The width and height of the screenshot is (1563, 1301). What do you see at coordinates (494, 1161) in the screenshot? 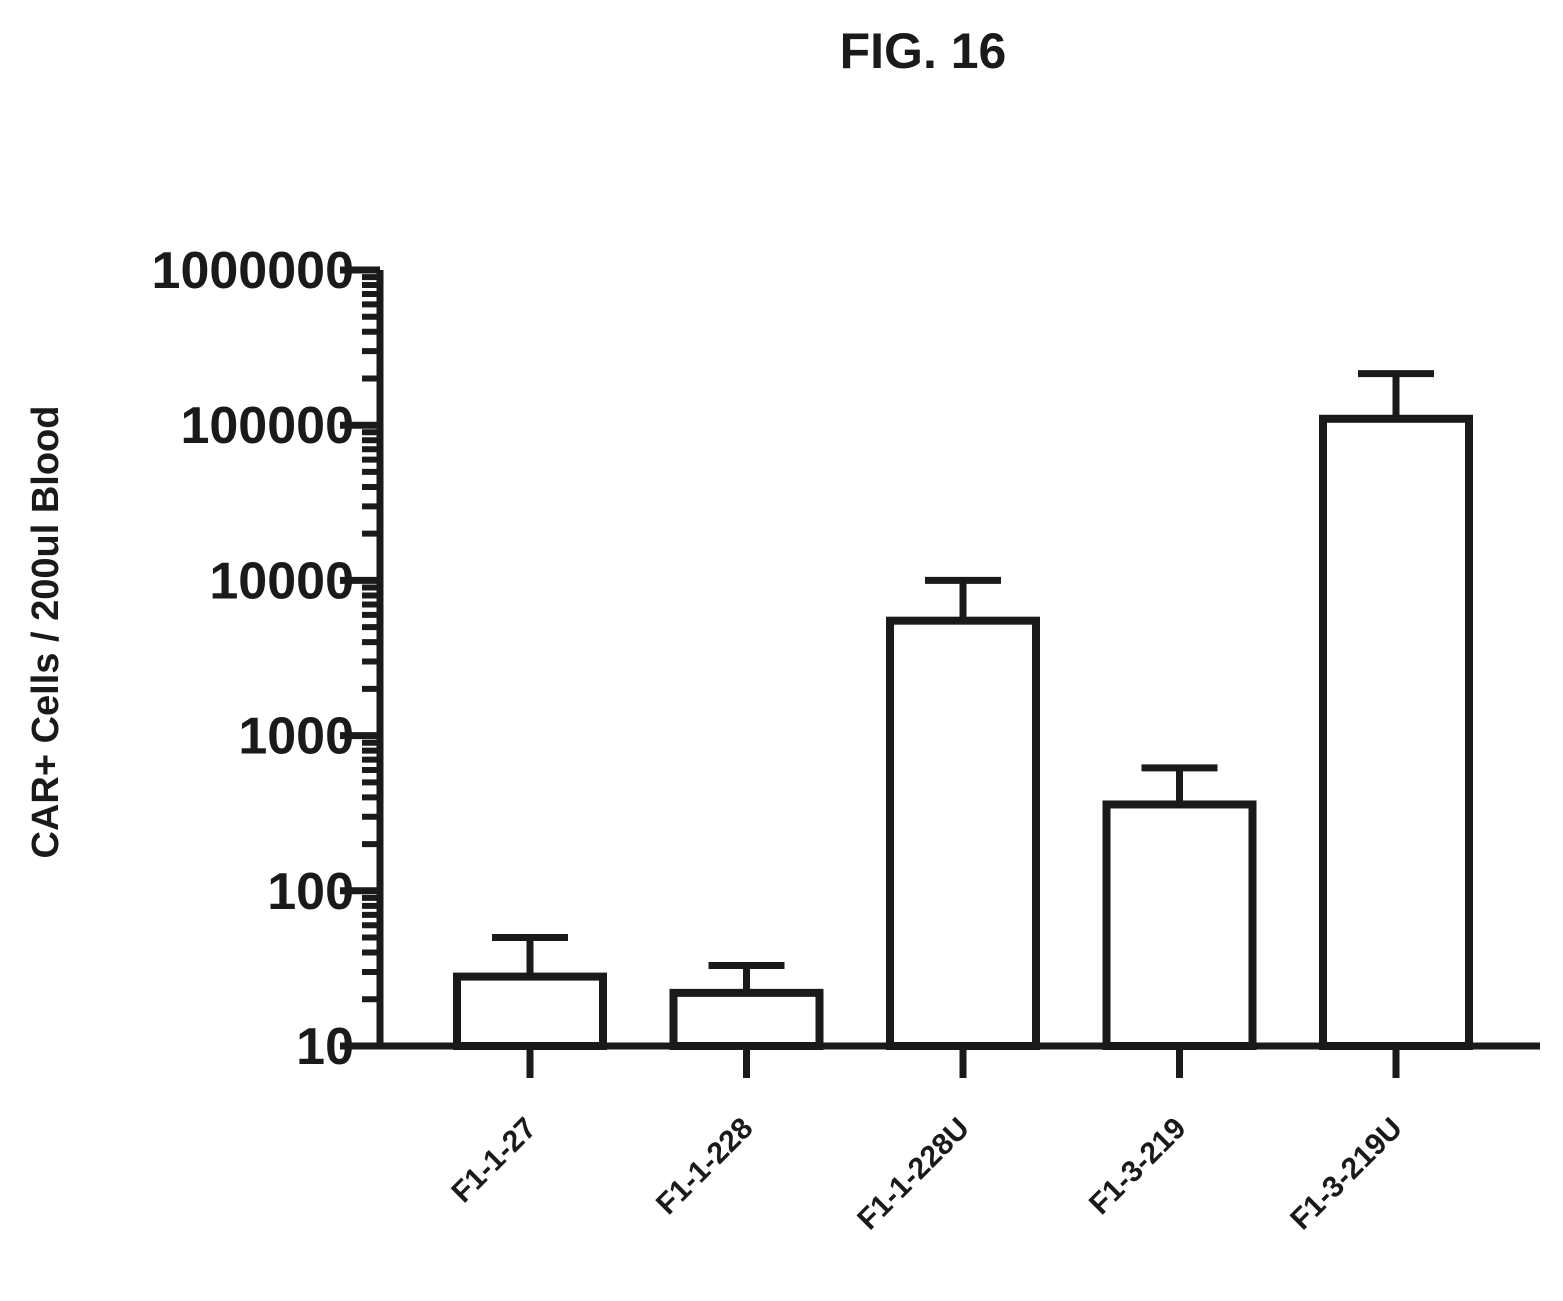
I see `x-tick-label: F1-1-27` at bounding box center [494, 1161].